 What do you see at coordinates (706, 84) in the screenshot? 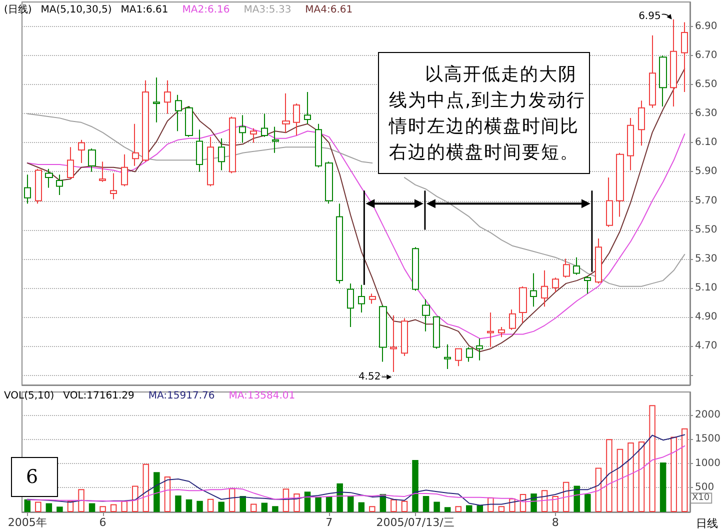
I see `y-tick-label: 6.50` at bounding box center [706, 84].